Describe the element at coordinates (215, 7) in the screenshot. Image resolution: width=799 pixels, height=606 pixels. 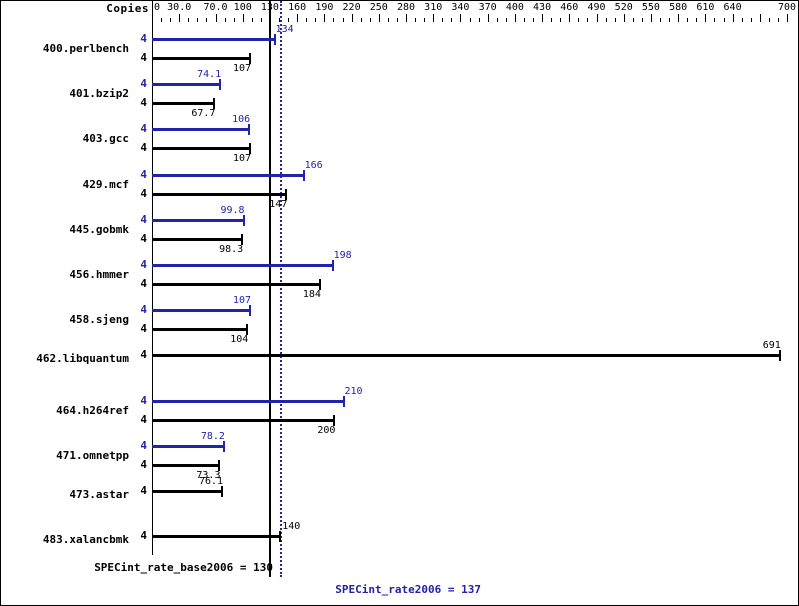
I see `axis-tick-label: 70.0` at that location.